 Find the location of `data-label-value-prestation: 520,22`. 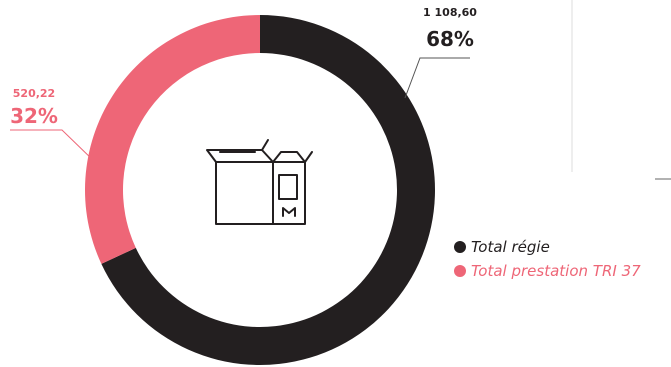

data-label-value-prestation: 520,22 is located at coordinates (34, 93).